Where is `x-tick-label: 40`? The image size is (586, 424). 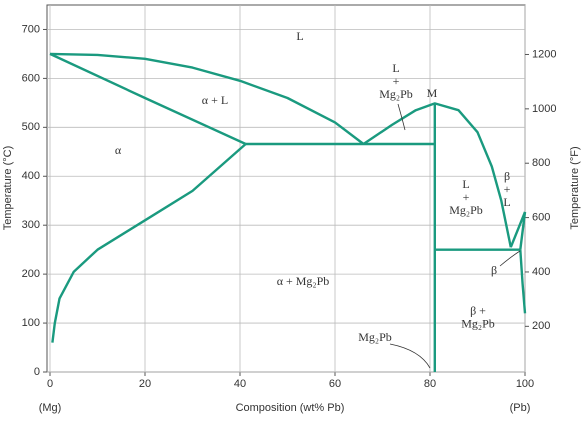 x-tick-label: 40 is located at coordinates (240, 384).